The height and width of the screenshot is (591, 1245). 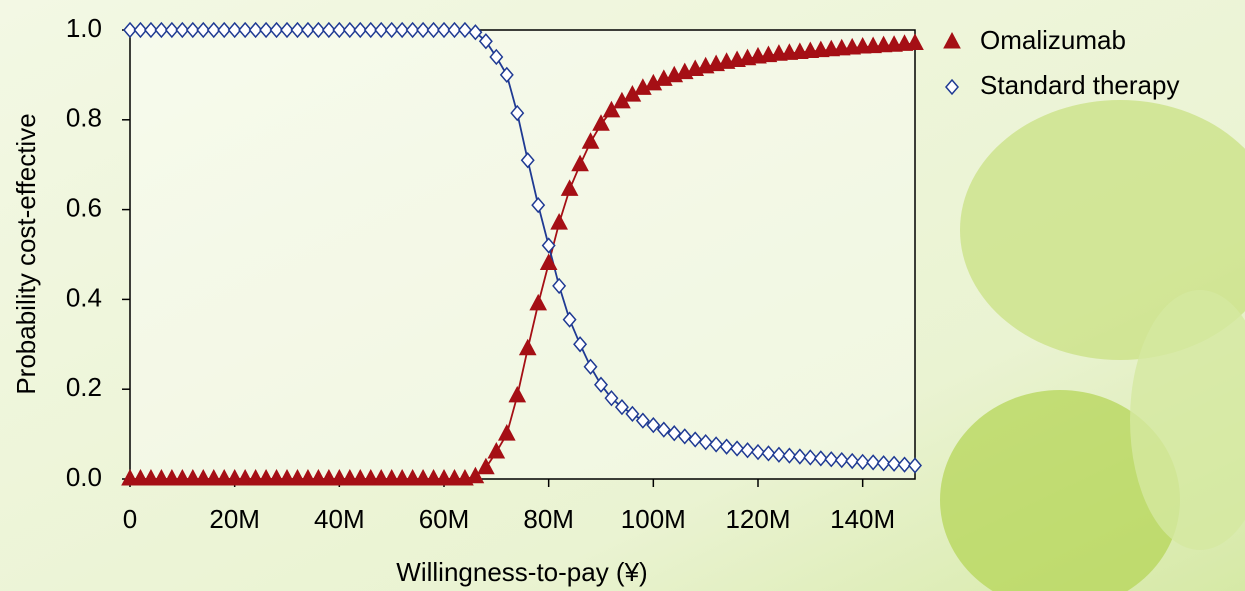 What do you see at coordinates (444, 519) in the screenshot?
I see `x-tick-label: 60M` at bounding box center [444, 519].